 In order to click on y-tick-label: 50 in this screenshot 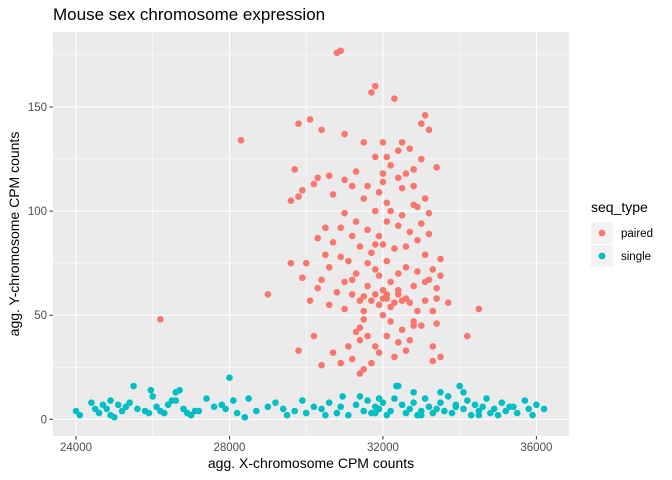, I will do `click(40, 316)`.